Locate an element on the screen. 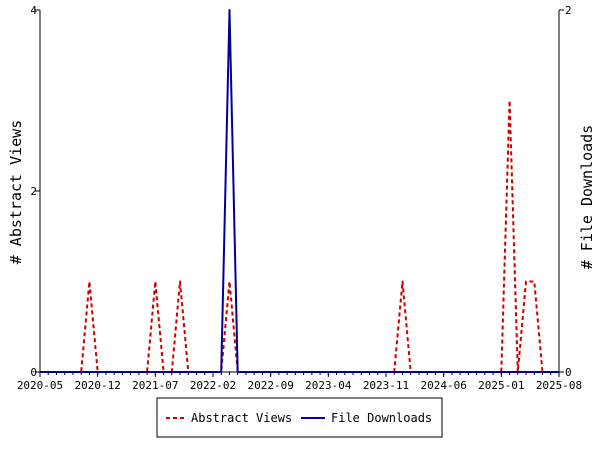 This screenshot has width=600, height=455. x-tick-label: 2024-06 is located at coordinates (443, 385).